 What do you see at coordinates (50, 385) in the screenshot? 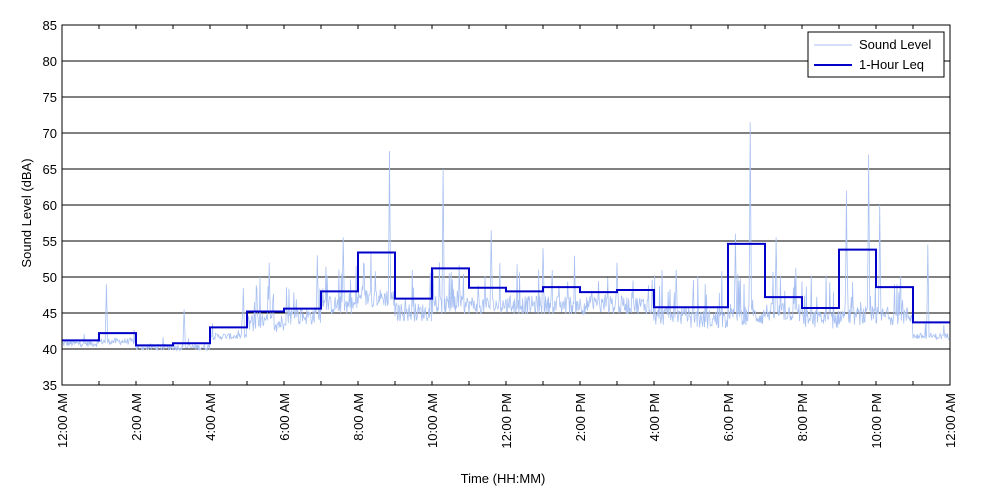
I see `y-tick-label: 35` at bounding box center [50, 385].